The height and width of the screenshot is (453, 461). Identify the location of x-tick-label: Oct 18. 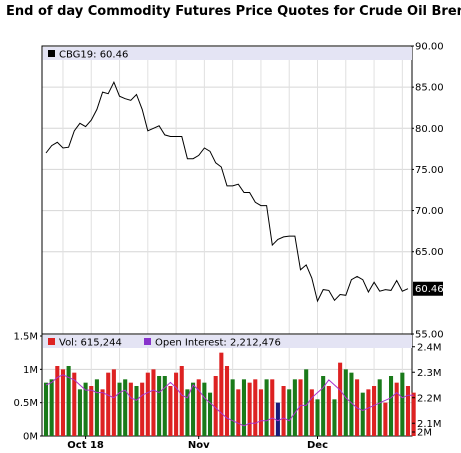
(85, 445).